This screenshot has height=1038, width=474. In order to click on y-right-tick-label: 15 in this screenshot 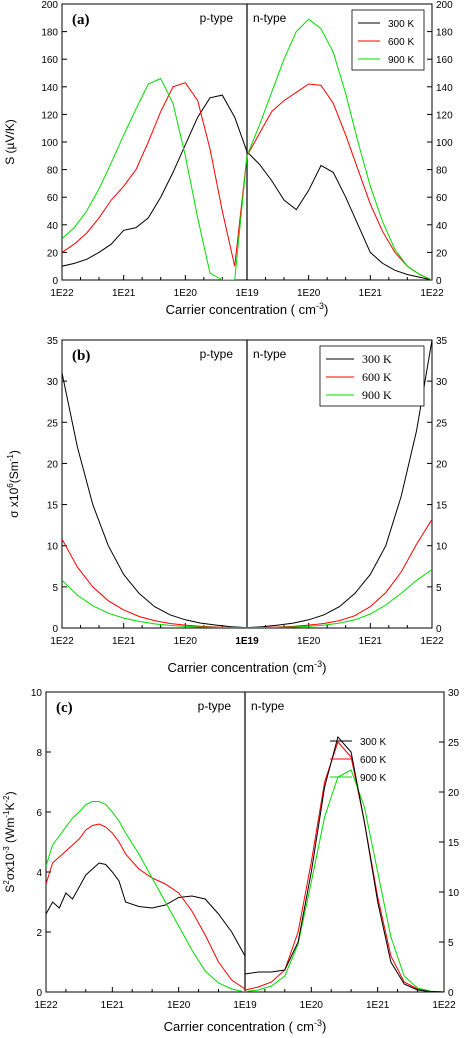, I will do `click(442, 506)`.